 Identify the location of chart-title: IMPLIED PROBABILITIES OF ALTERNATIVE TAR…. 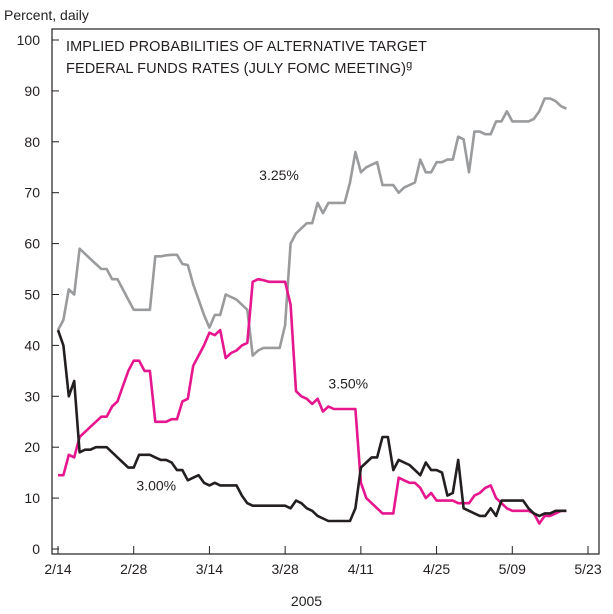
(246, 58).